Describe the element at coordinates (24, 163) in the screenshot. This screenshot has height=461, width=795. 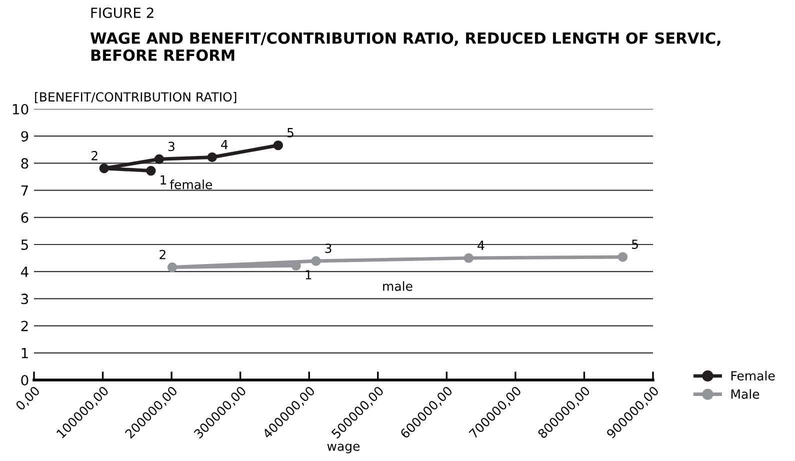
I see `y-tick-label: 8` at that location.